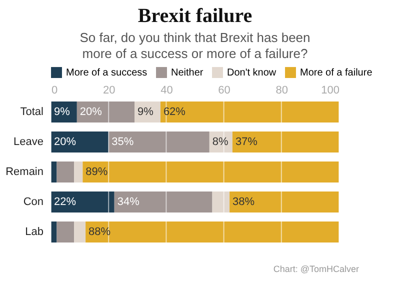 This screenshot has width=400, height=300. Describe the element at coordinates (195, 16) in the screenshot. I see `chart-title: Brexit failure` at that location.